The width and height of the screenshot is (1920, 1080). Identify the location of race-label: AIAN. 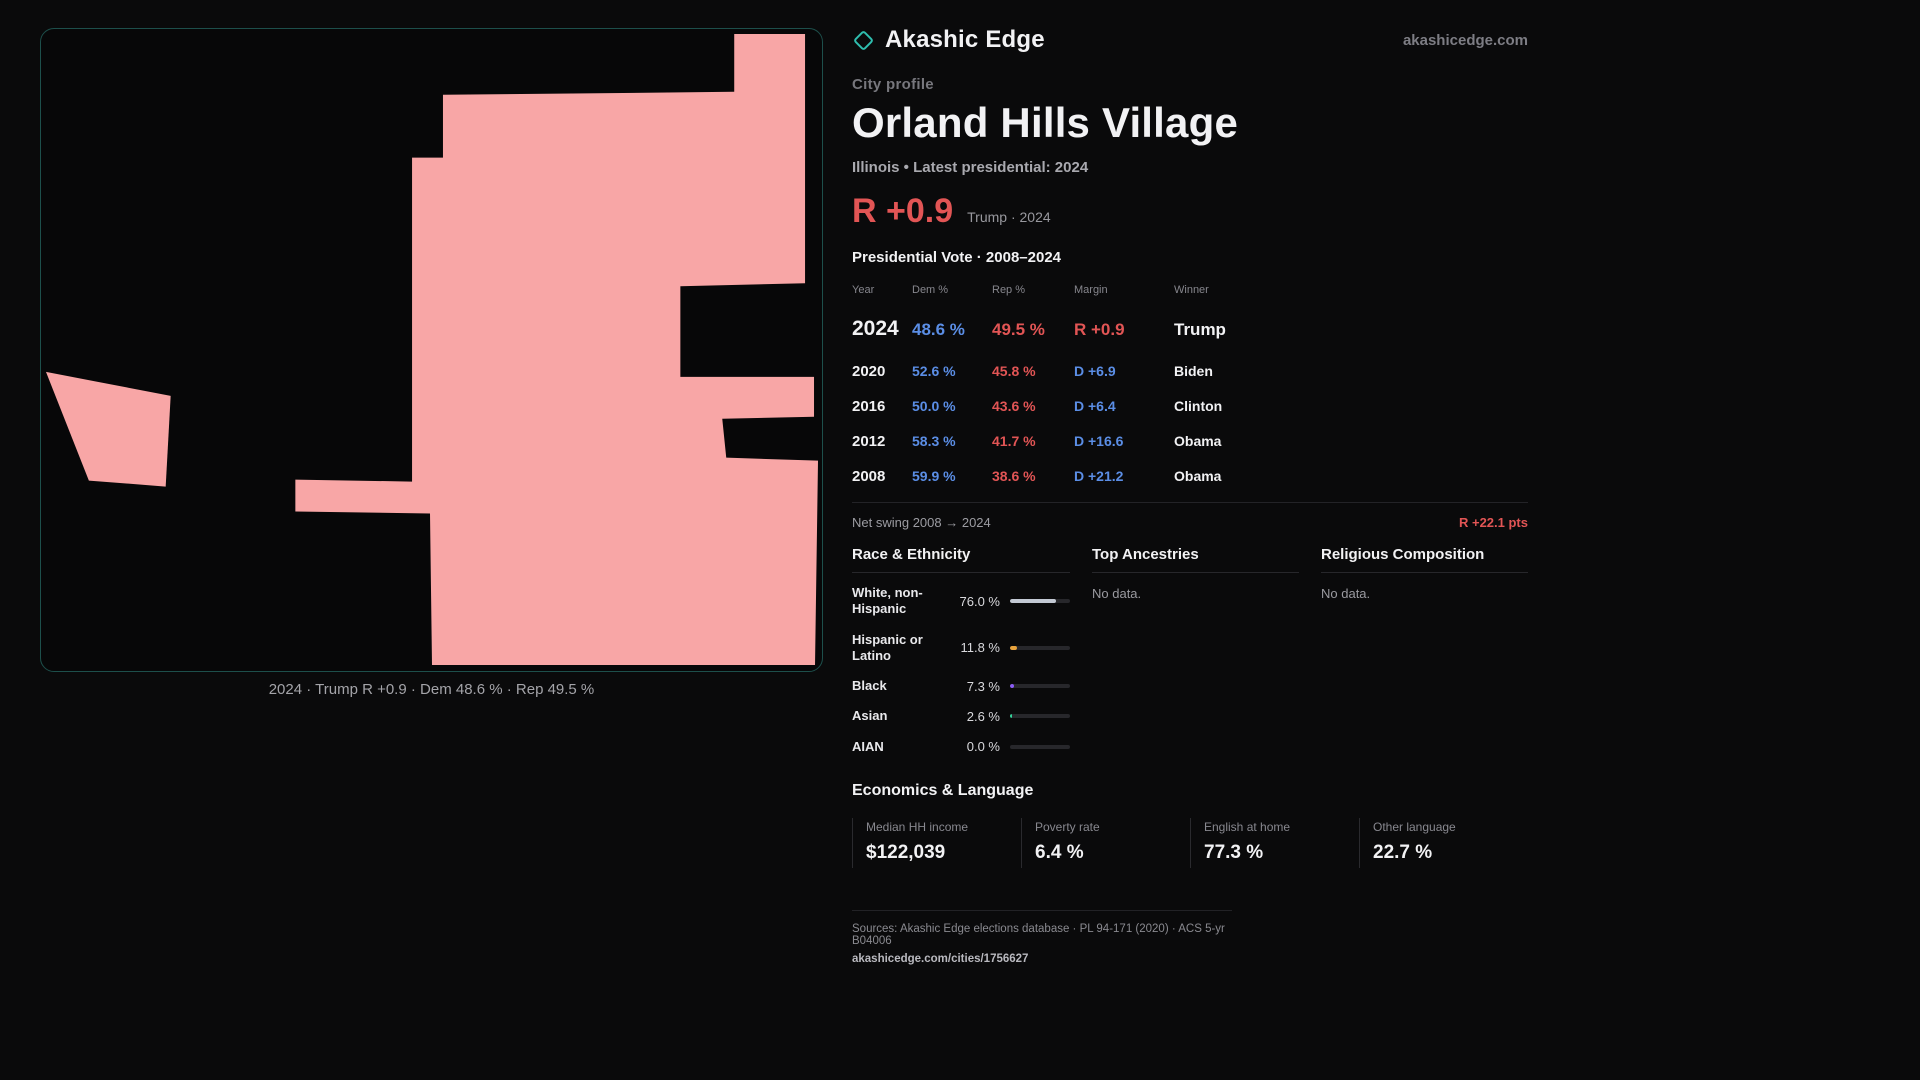
(868, 746).